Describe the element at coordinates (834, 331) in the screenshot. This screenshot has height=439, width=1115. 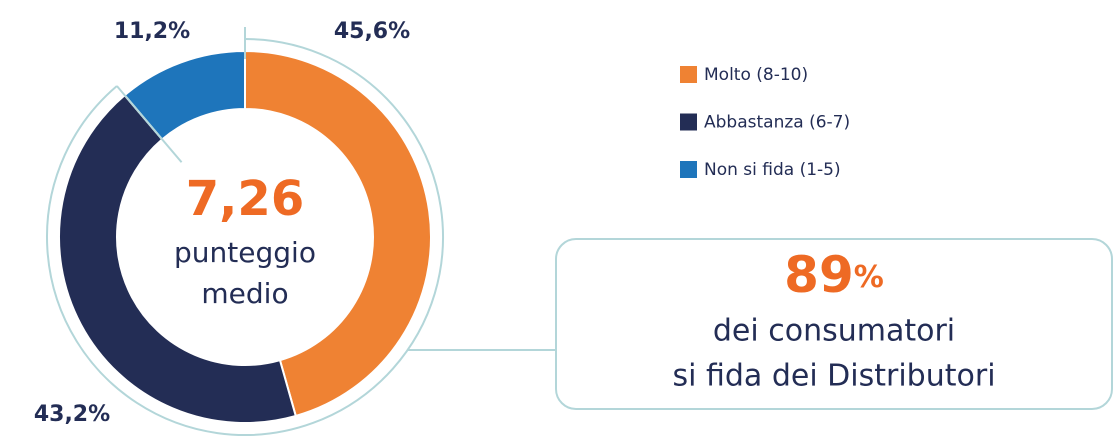
I see `callout-text: dei consumatori` at that location.